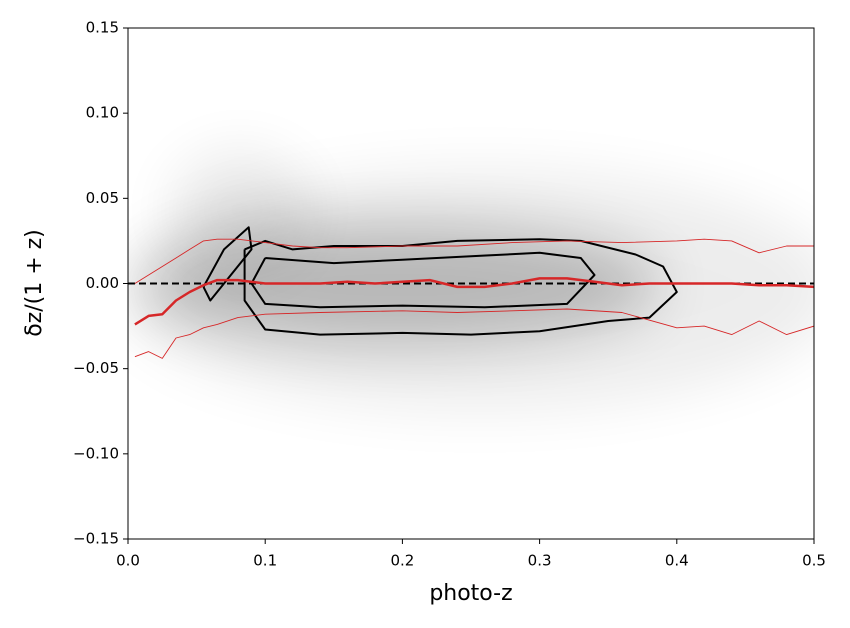 The width and height of the screenshot is (850, 628). What do you see at coordinates (677, 561) in the screenshot?
I see `x-tick-label: 0.4` at bounding box center [677, 561].